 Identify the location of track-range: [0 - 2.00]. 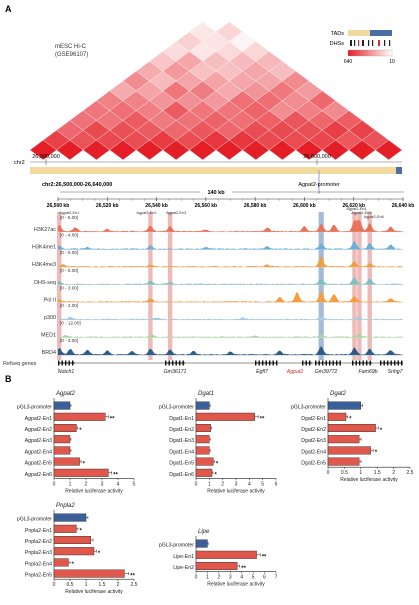
(69, 305).